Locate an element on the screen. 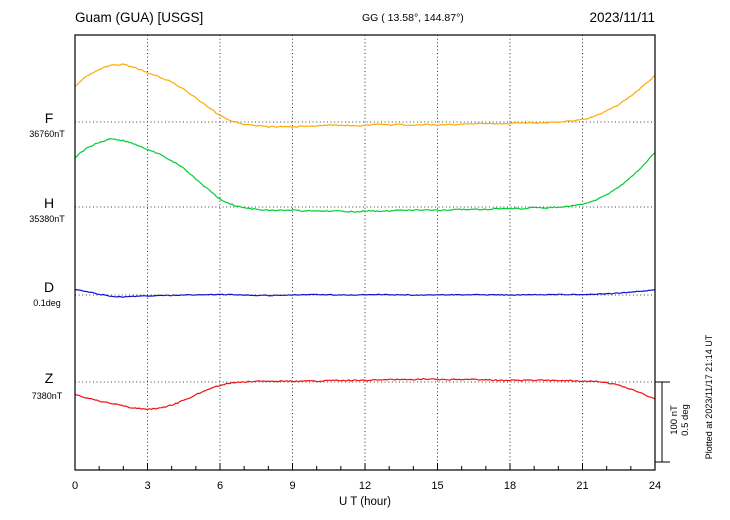 The height and width of the screenshot is (520, 730). svg-text: 0 is located at coordinates (75, 486).